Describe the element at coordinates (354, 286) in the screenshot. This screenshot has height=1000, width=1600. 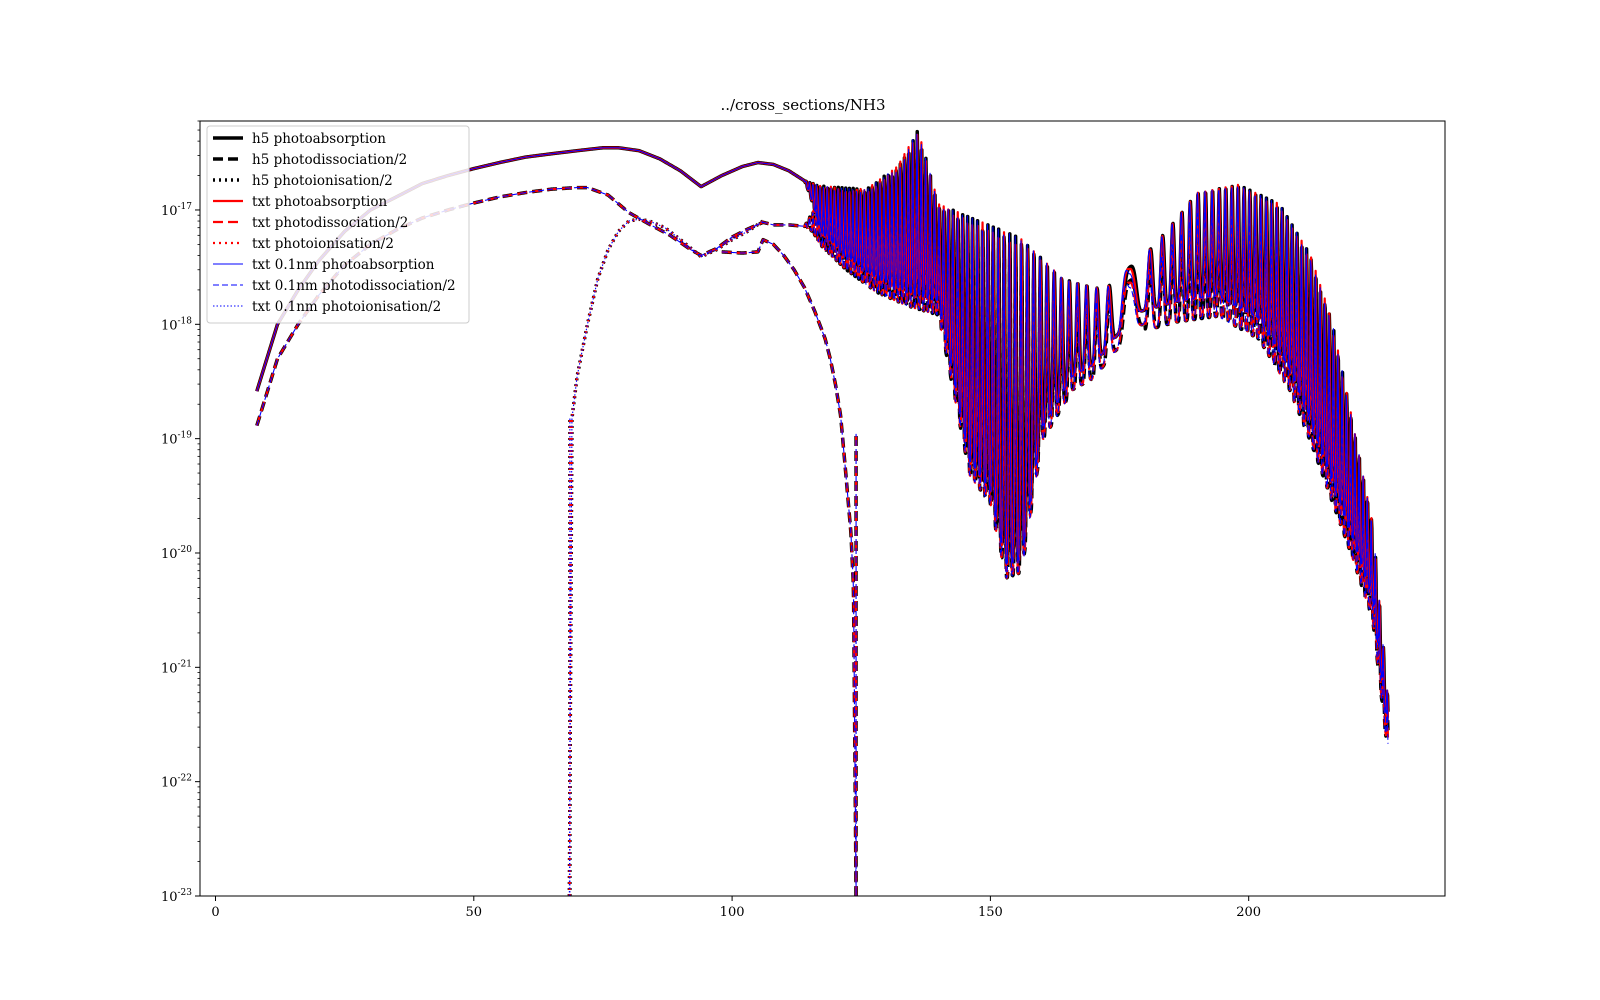
I see `legend-label-8: txt 0.1nm photodissociation/2` at that location.